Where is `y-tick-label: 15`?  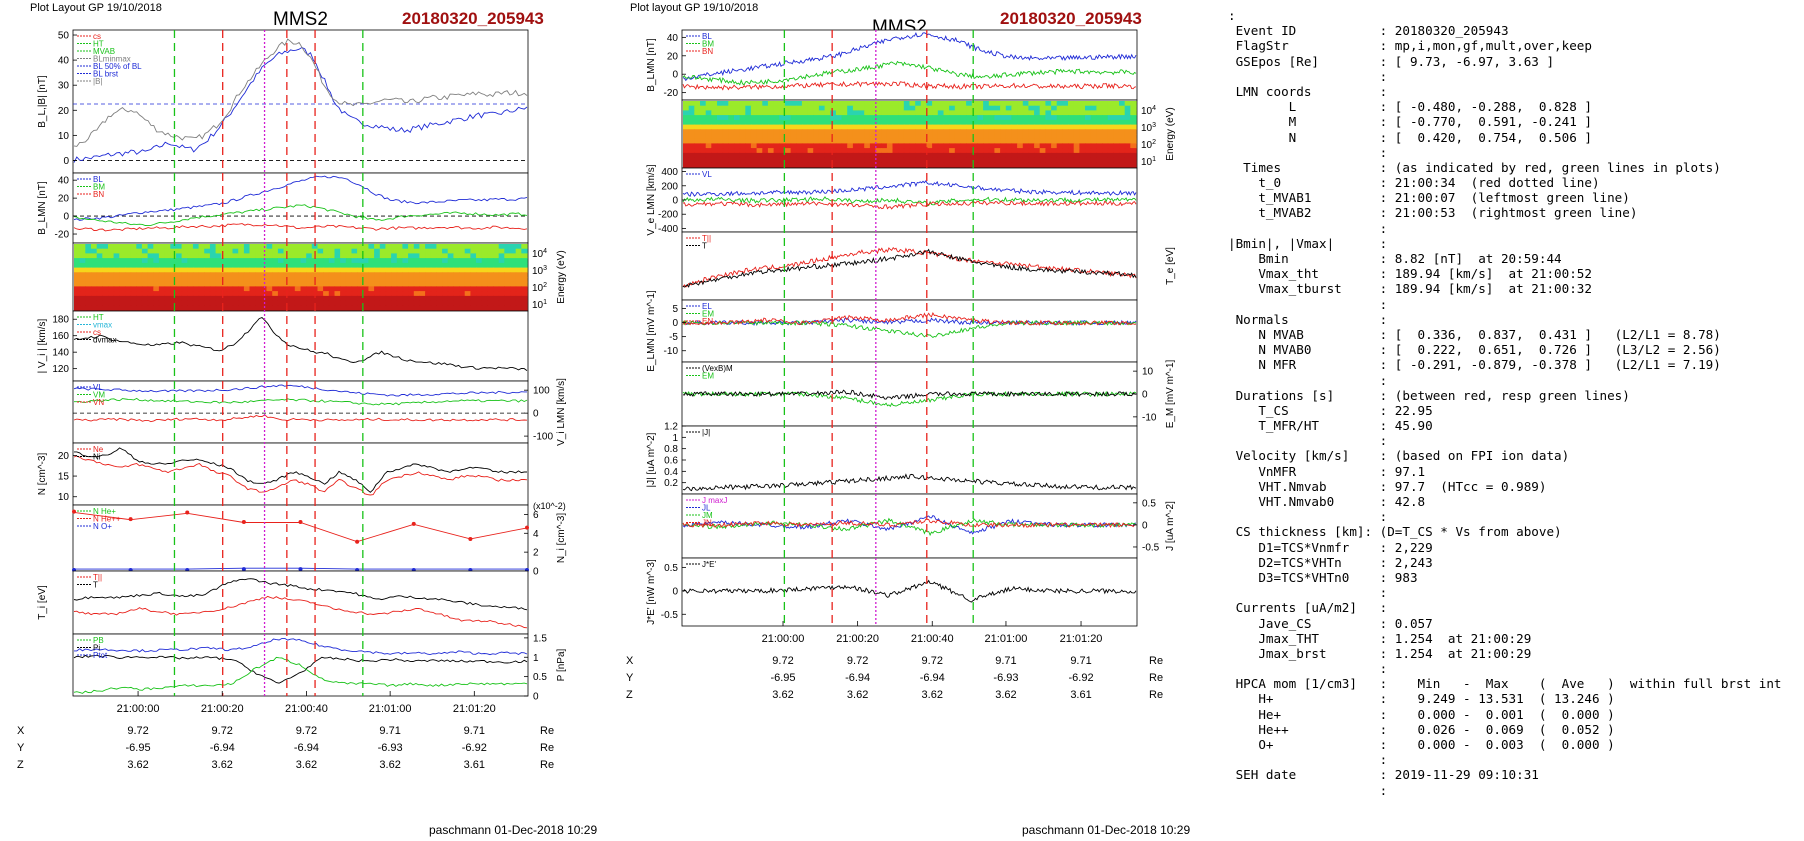 y-tick-label: 15 is located at coordinates (64, 477).